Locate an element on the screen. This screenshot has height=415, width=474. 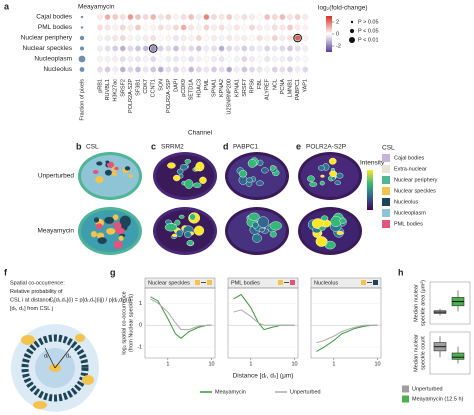
legend-title: CSL is located at coordinates (388, 148).